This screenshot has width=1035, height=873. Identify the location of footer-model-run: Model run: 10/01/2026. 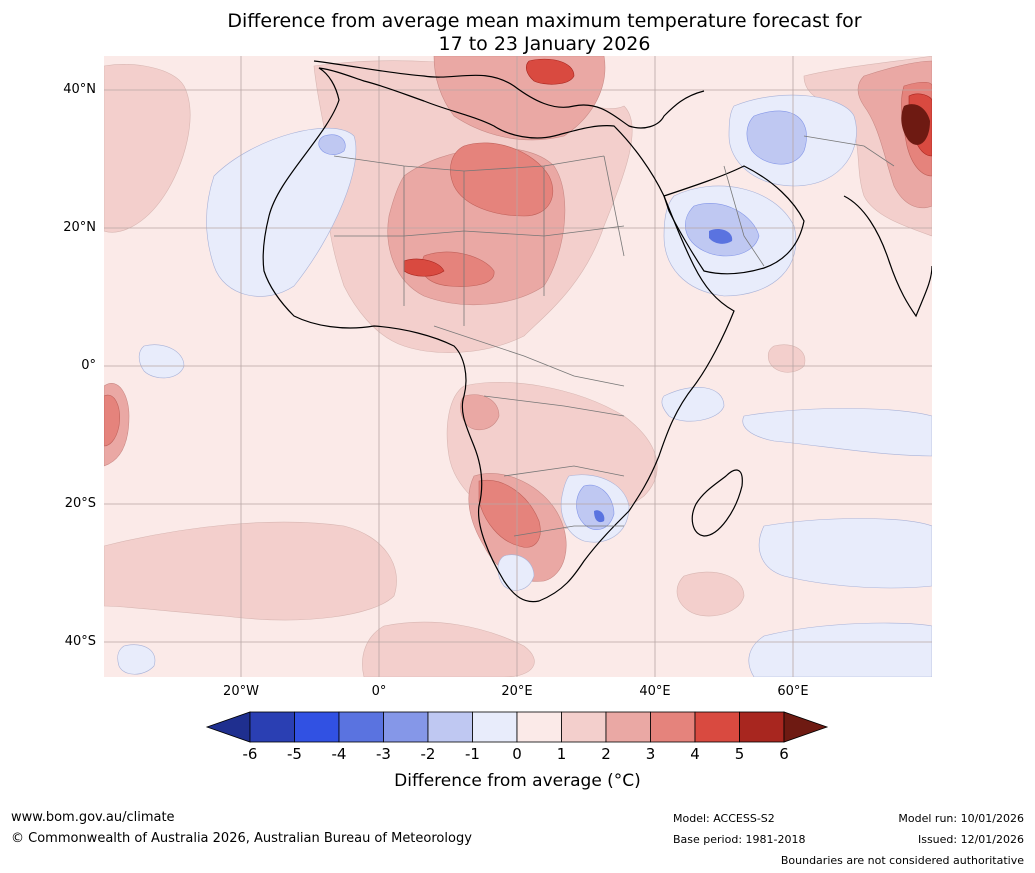
(961, 818).